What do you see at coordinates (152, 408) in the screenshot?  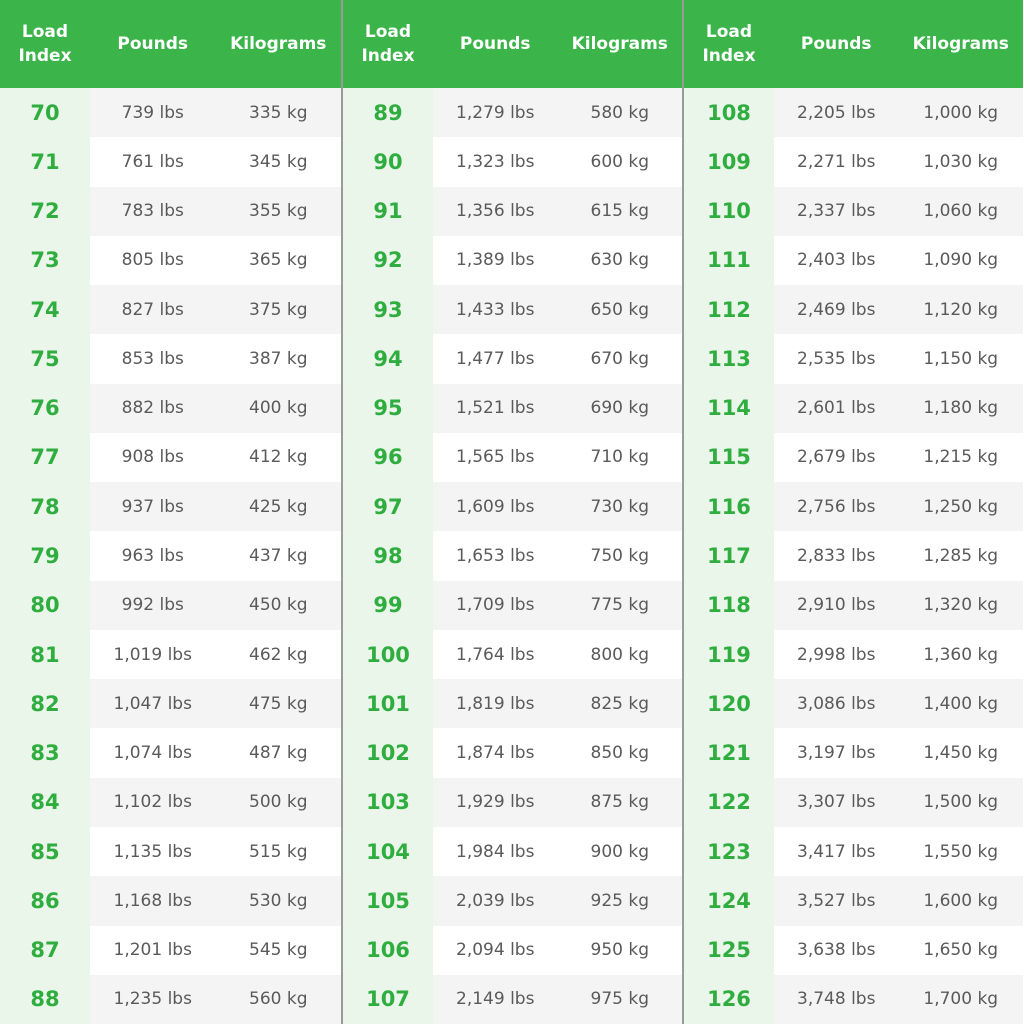 I see `pounds-cell: 882 lbs` at bounding box center [152, 408].